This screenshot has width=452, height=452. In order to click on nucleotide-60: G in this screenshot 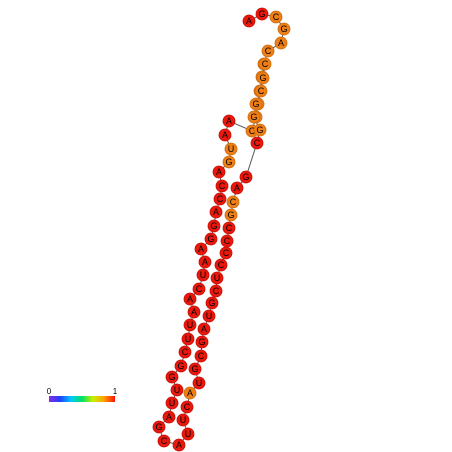, I will do `click(246, 177)`.